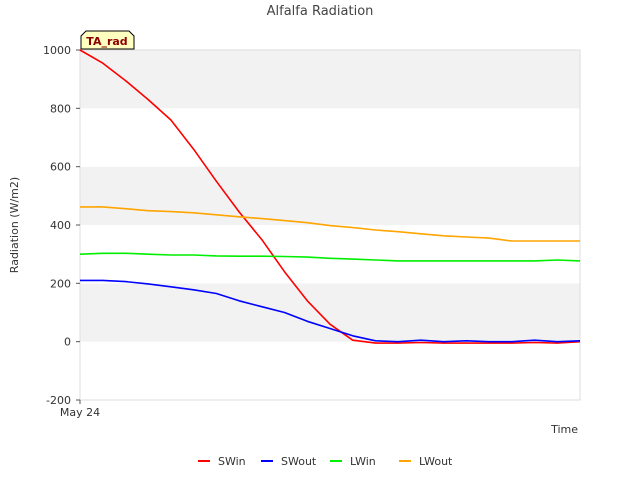  What do you see at coordinates (325, 461) in the screenshot?
I see `legend: SWin SWout LWin LWout` at bounding box center [325, 461].